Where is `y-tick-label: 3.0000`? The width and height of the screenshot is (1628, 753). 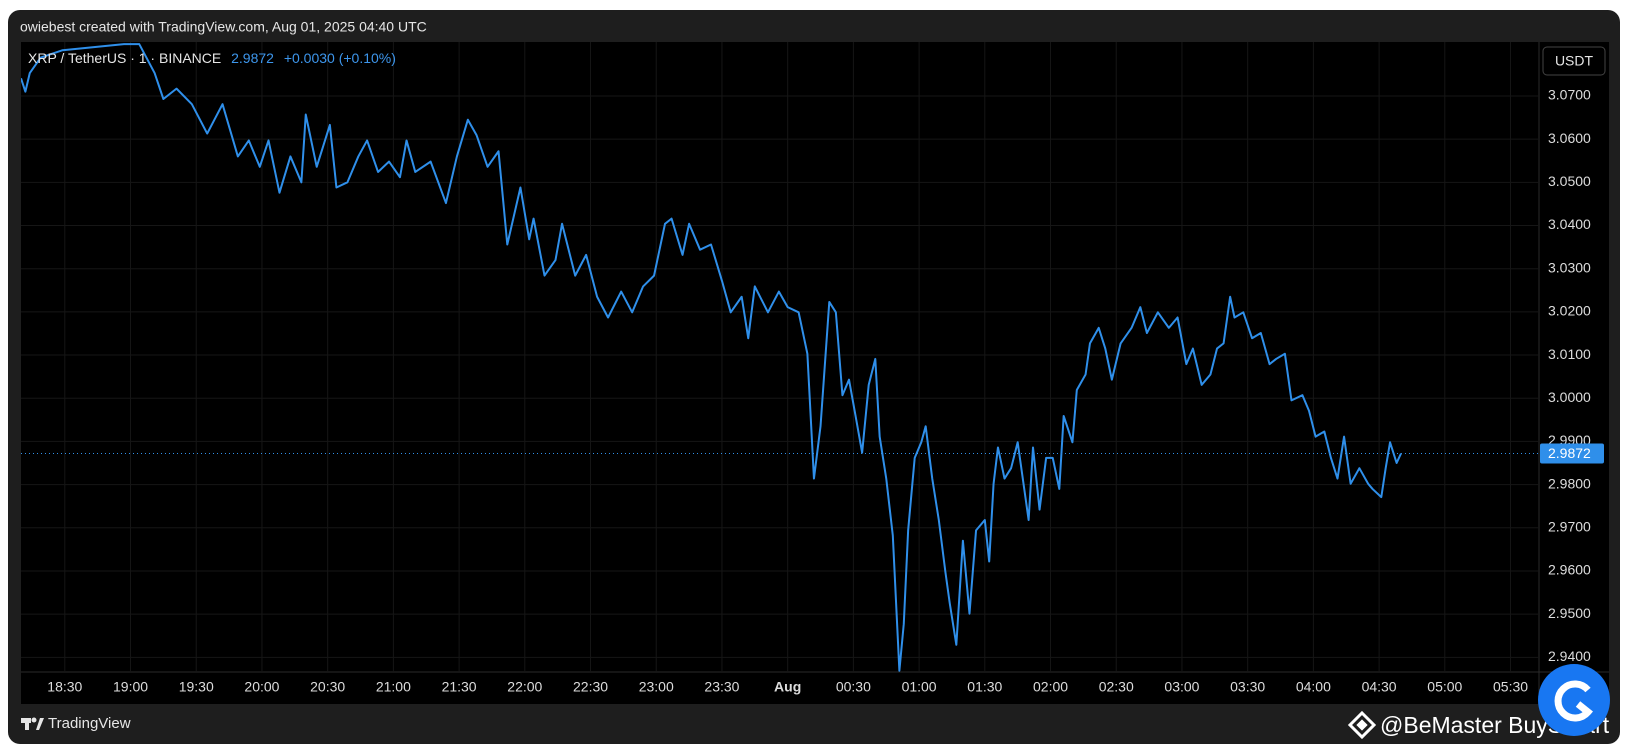 y-tick-label: 3.0000 is located at coordinates (1569, 397).